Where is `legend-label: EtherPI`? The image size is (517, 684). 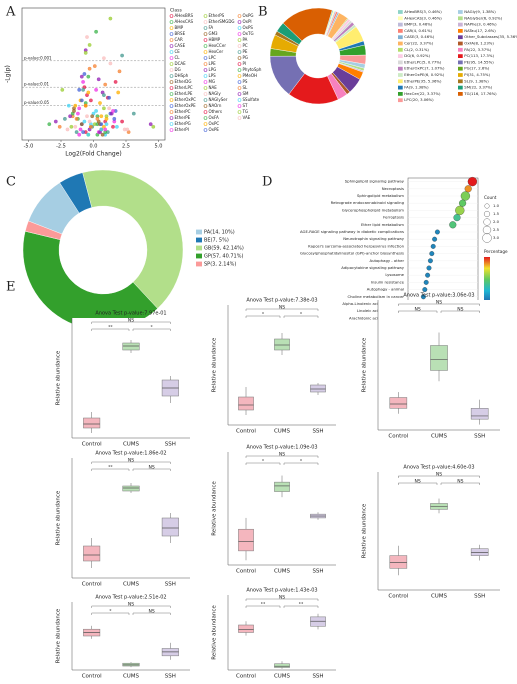 legend-label: EtherPI is located at coordinates (182, 129).